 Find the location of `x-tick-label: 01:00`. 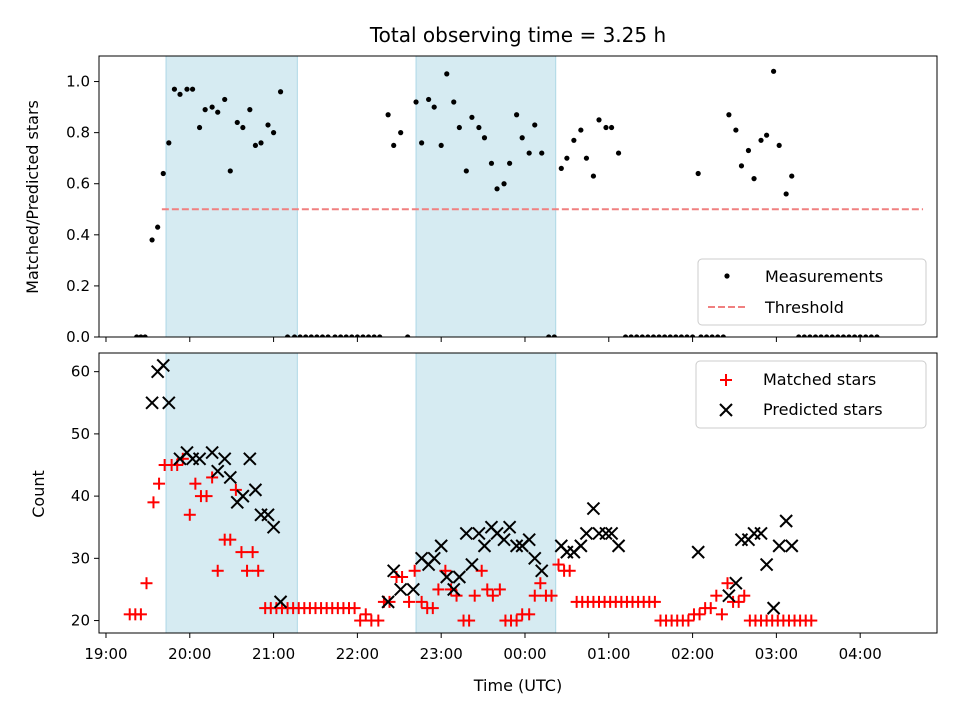

x-tick-label: 01:00 is located at coordinates (608, 654).